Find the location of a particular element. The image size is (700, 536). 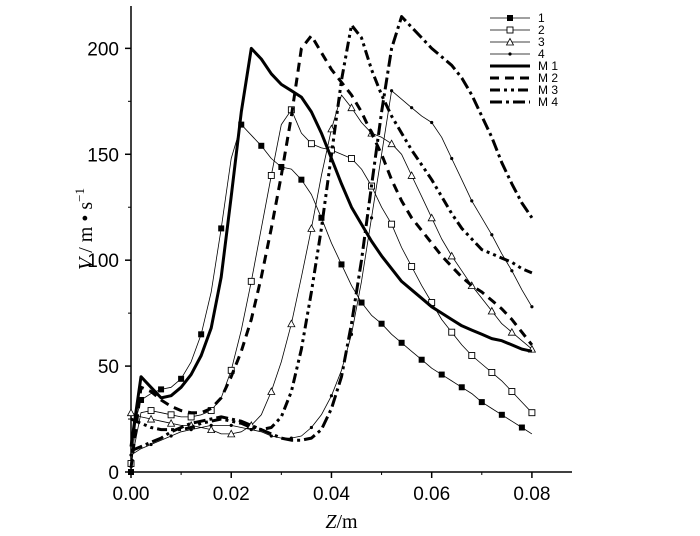

legend-label: M 3 is located at coordinates (548, 90).